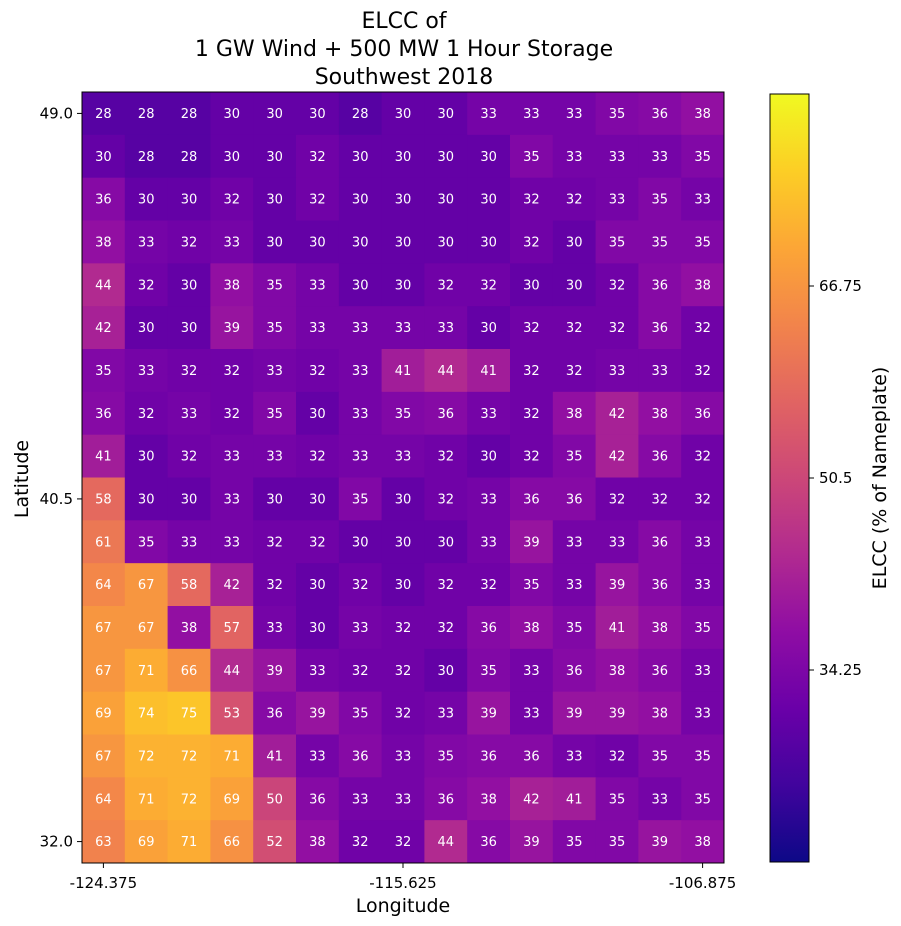 Image resolution: width=901 pixels, height=926 pixels. Describe the element at coordinates (403, 877) in the screenshot. I see `x-axis-ticks: -124.375 -115.625 -106.875` at that location.